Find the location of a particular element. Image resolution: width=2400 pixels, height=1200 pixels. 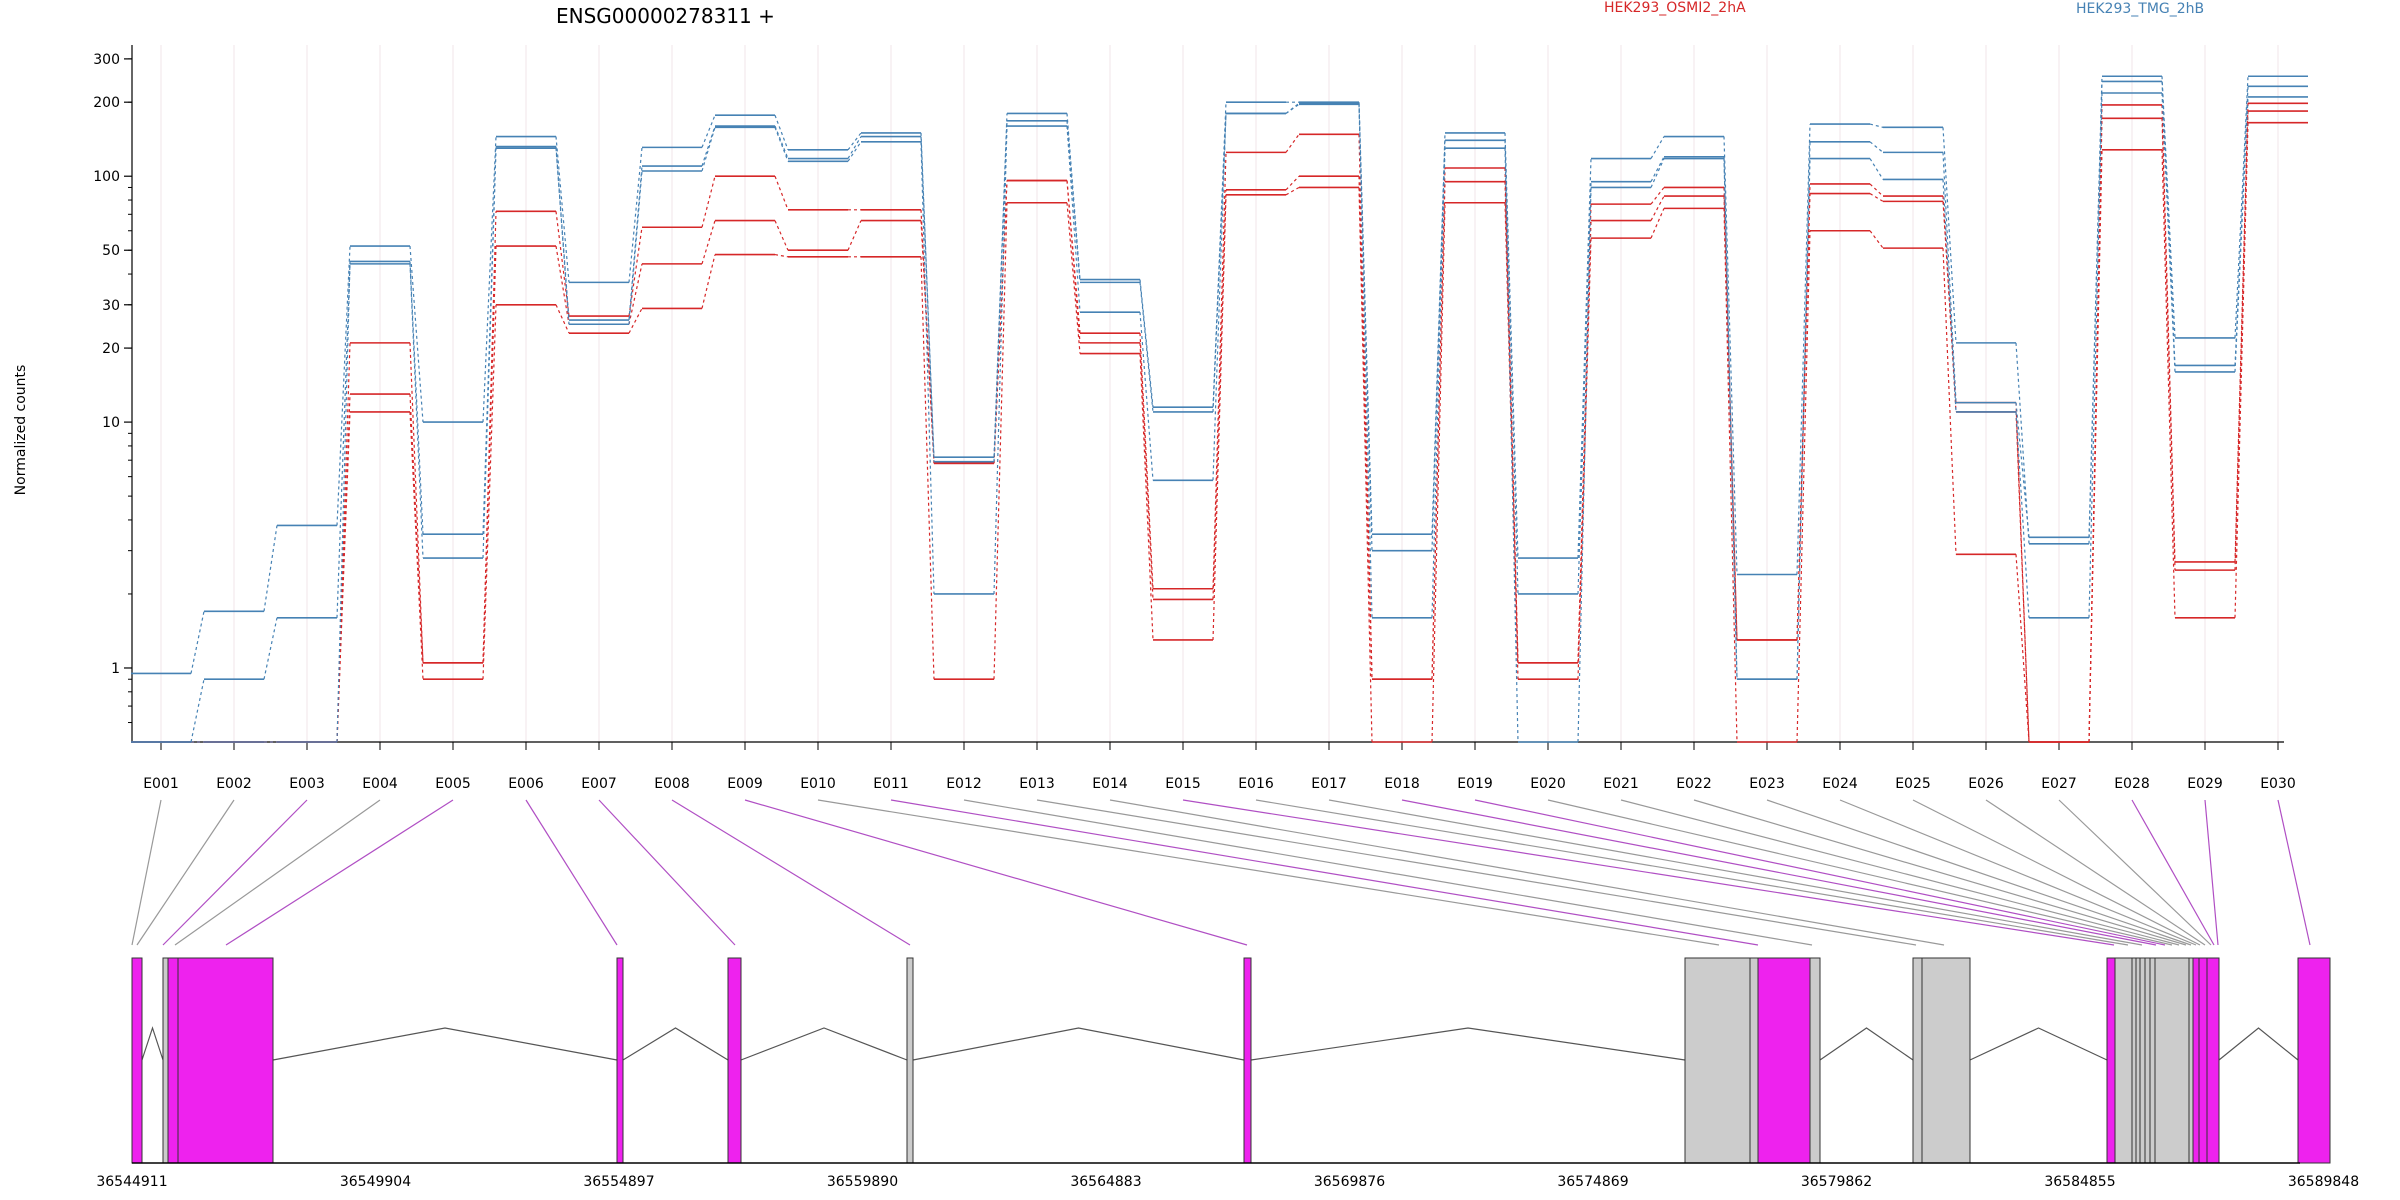

x-tick-label: E001 is located at coordinates (161, 784).